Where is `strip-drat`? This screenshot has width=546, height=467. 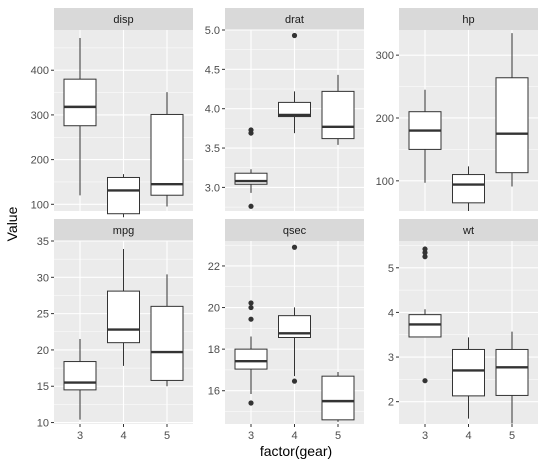 strip-drat is located at coordinates (294, 19).